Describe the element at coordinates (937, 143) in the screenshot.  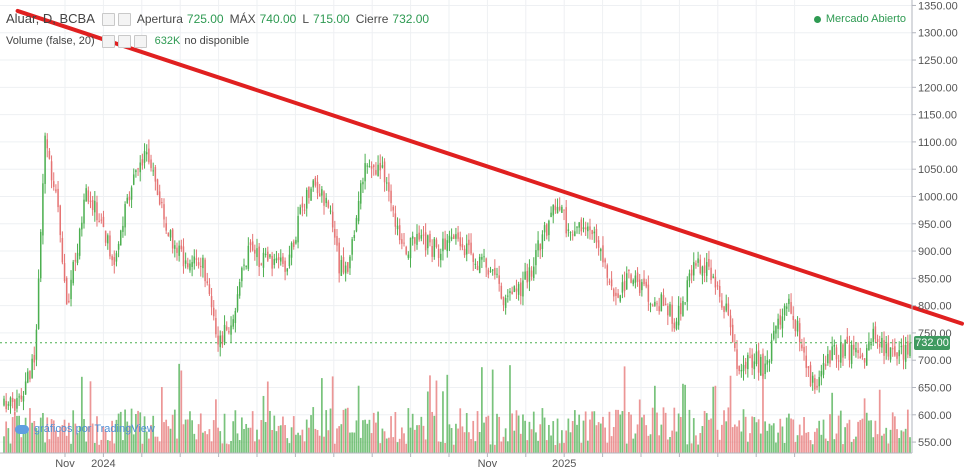
I see `price-tick-label: 1100.00` at that location.